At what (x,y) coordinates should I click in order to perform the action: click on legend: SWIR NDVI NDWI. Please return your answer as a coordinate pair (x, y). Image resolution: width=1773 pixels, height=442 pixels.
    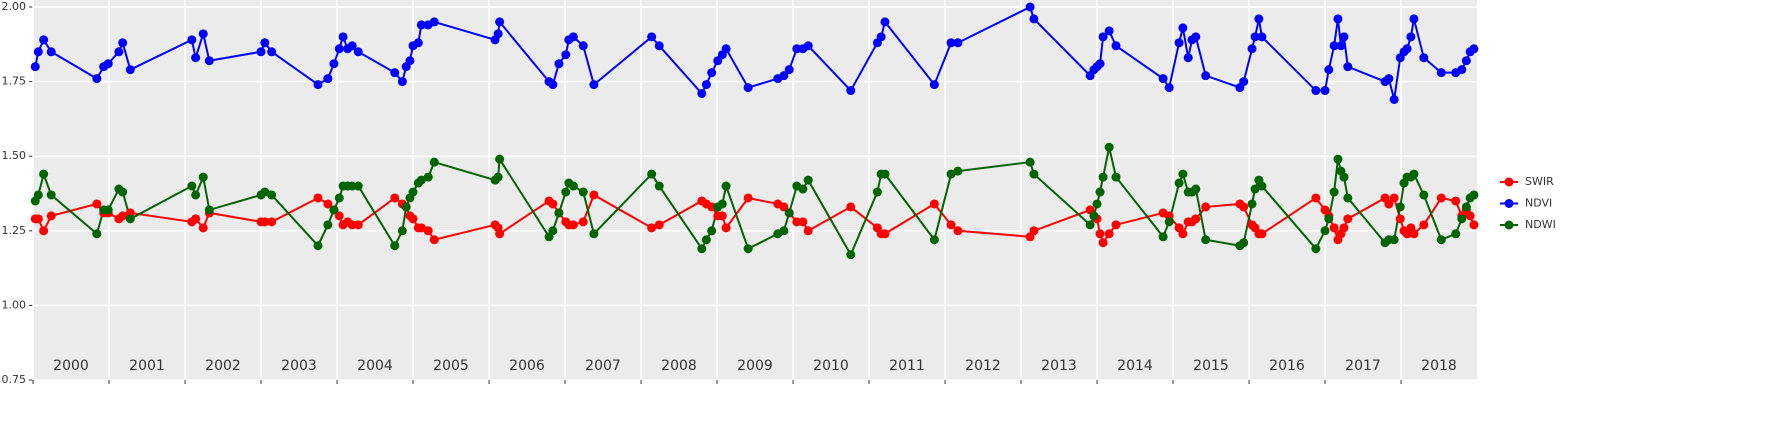
    Looking at the image, I should click on (1528, 203).